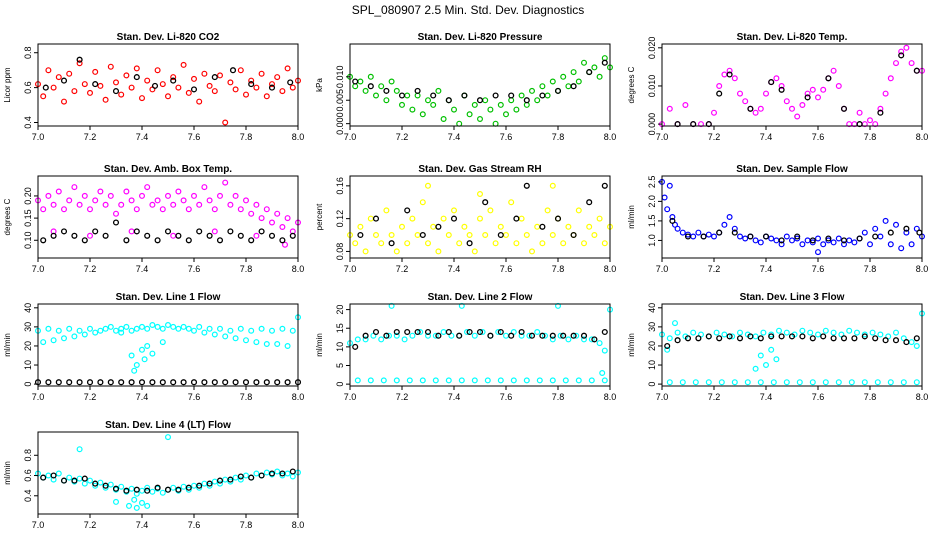 The height and width of the screenshot is (540, 936). I want to click on x-tick-label: 7.4, so click(766, 269).